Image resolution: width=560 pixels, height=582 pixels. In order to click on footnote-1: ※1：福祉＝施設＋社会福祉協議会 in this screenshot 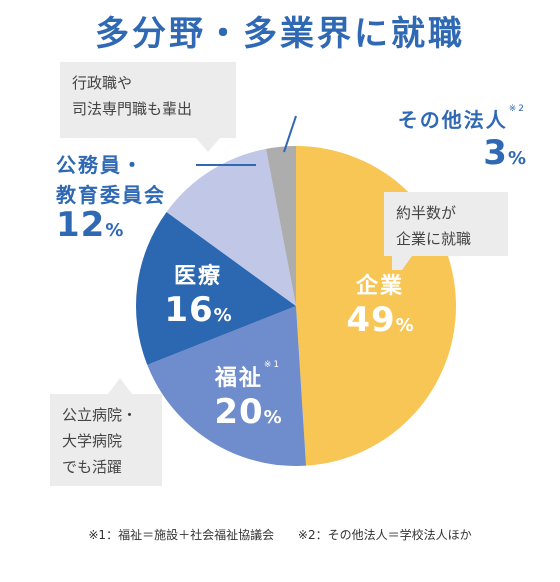, I will do `click(181, 535)`.